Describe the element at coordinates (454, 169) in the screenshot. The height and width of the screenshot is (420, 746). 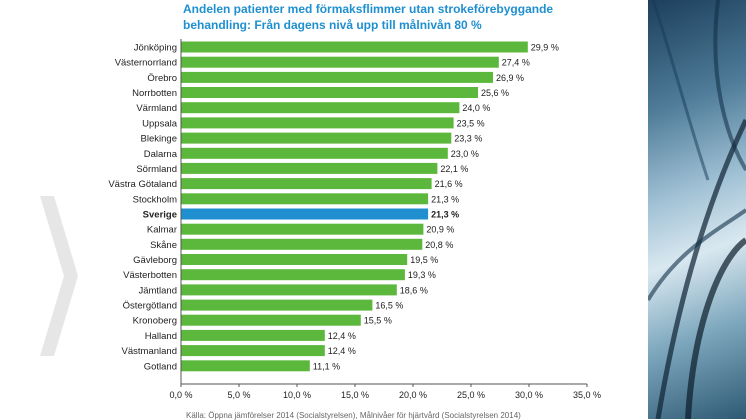
I see `value-label: 22,1 %` at that location.